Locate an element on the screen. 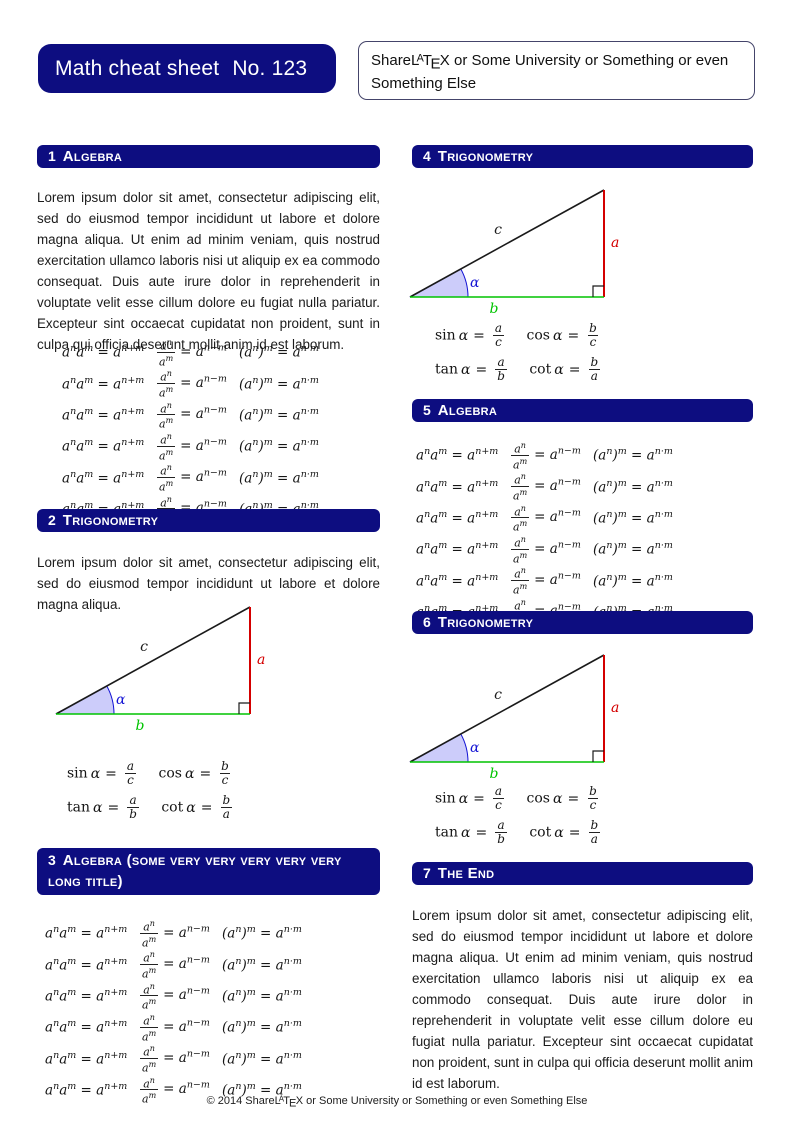  section-title: Algebra is located at coordinates (92, 156).